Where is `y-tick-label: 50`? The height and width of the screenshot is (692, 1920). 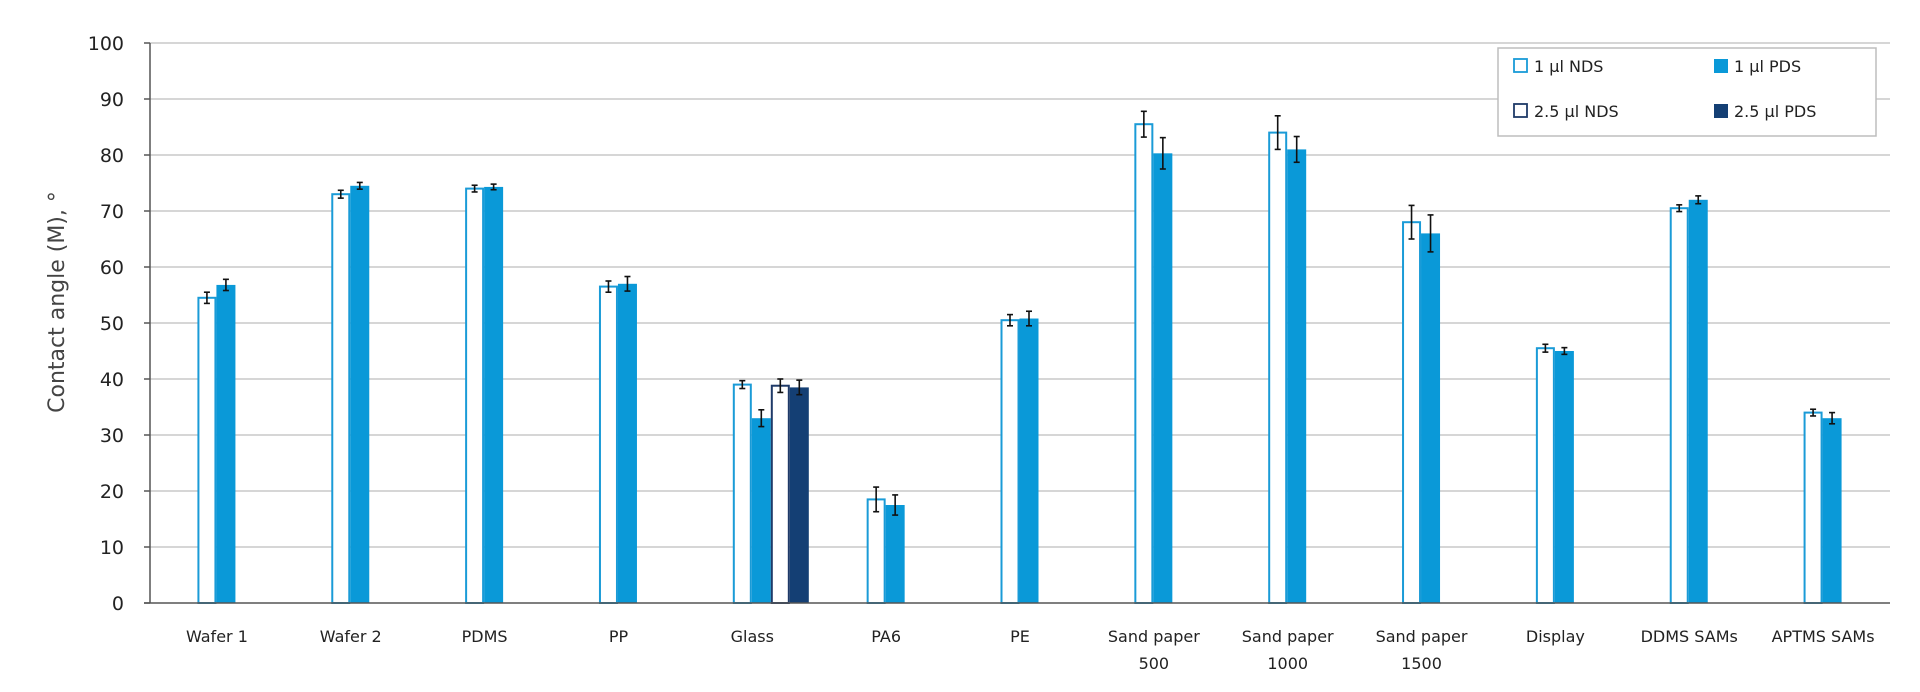
y-tick-label: 50 is located at coordinates (112, 324).